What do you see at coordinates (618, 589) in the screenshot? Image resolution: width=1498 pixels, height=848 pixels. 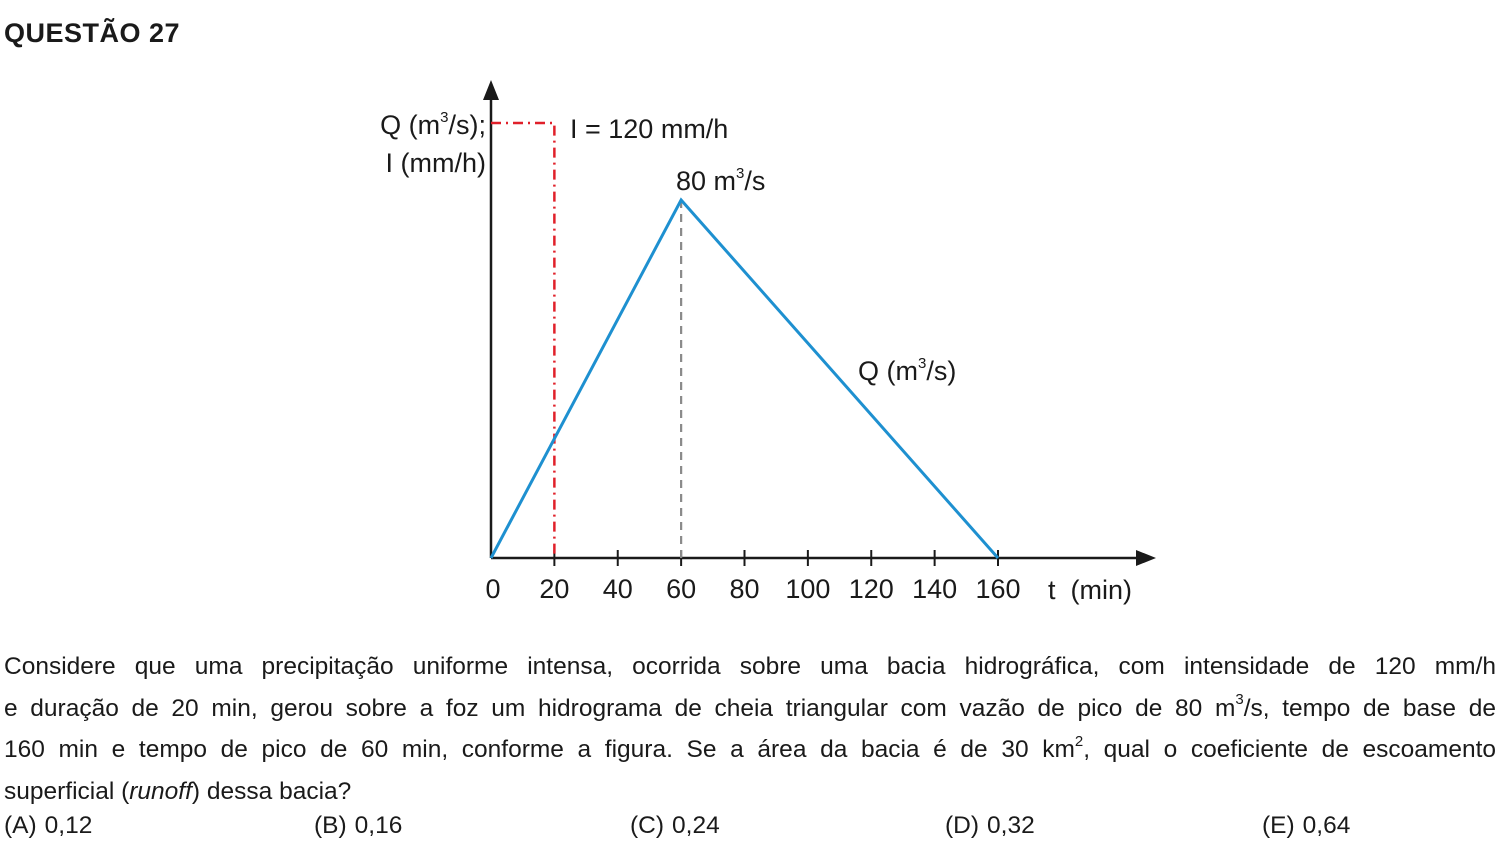 I see `x-tick-label-40: 40` at bounding box center [618, 589].